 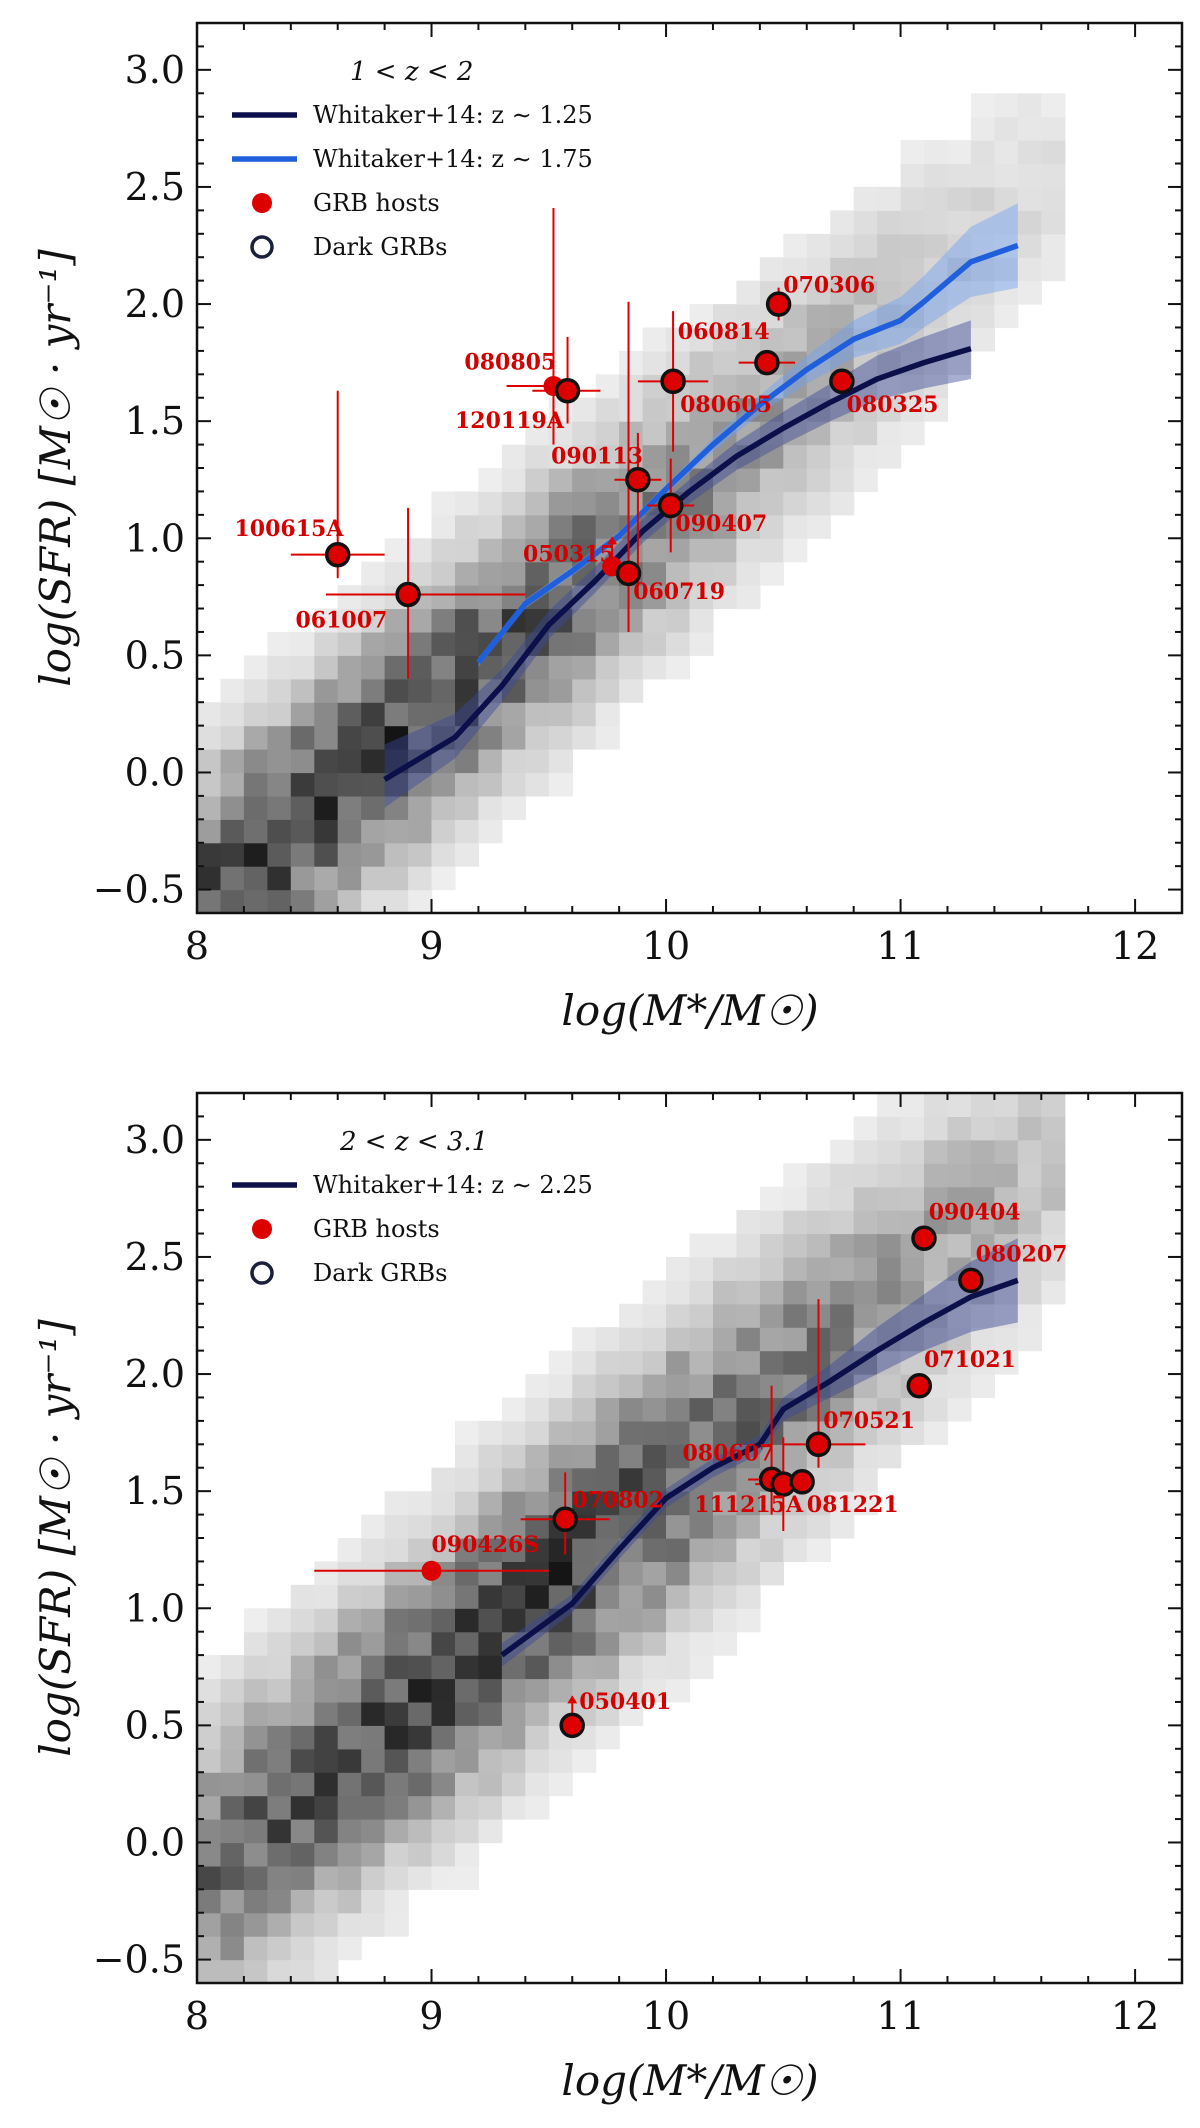 What do you see at coordinates (155, 70) in the screenshot?
I see `y-tick-label: 3.0` at bounding box center [155, 70].